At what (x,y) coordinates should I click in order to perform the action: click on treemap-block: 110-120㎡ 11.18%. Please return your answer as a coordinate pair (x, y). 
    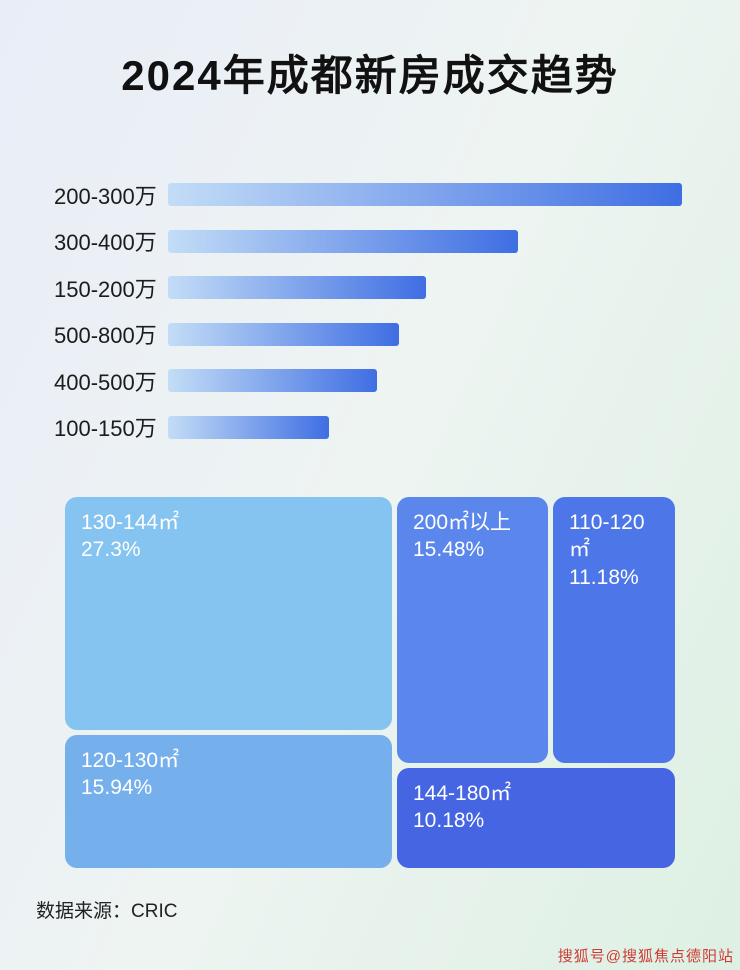
    Looking at the image, I should click on (614, 630).